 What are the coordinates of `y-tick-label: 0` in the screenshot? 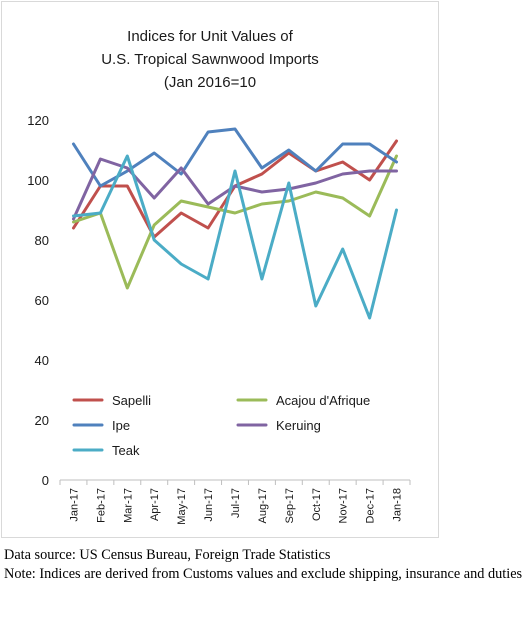 It's located at (45, 480).